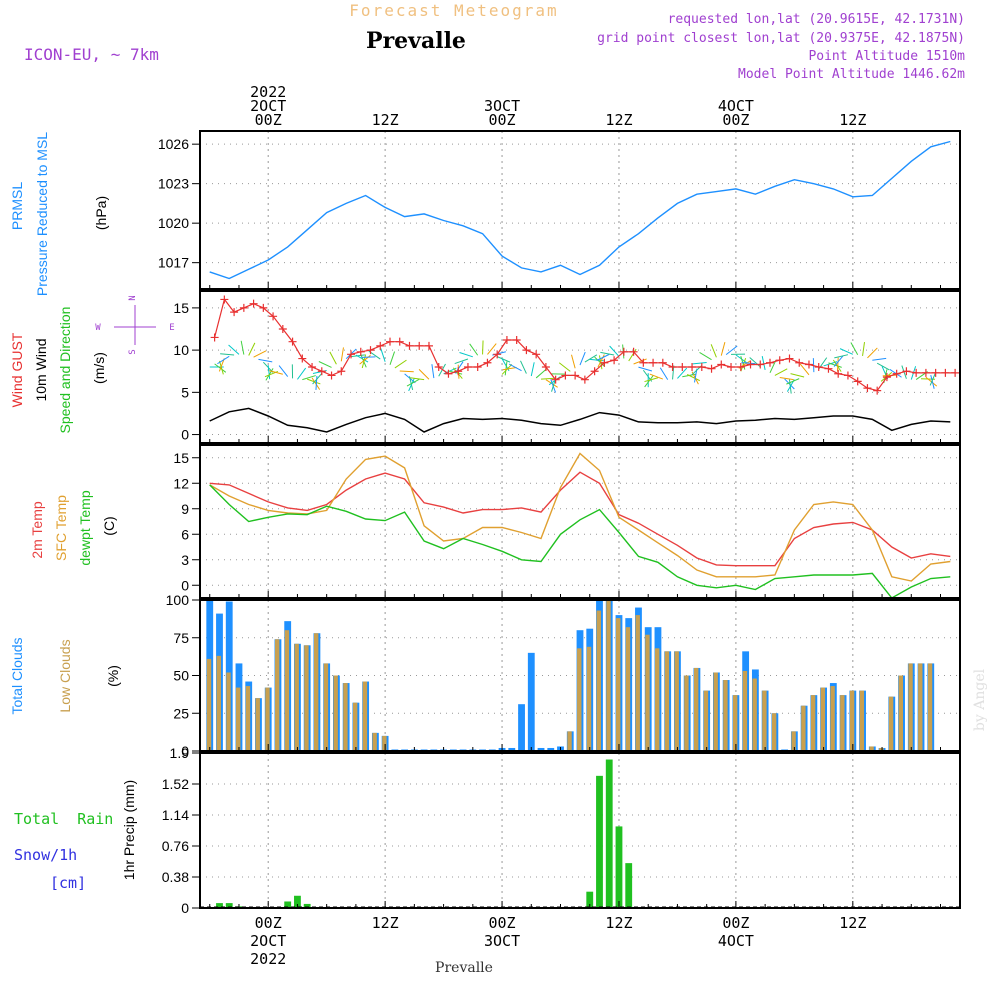 The width and height of the screenshot is (1000, 1000). I want to click on wind-ylabel: (m/s), so click(99, 368).